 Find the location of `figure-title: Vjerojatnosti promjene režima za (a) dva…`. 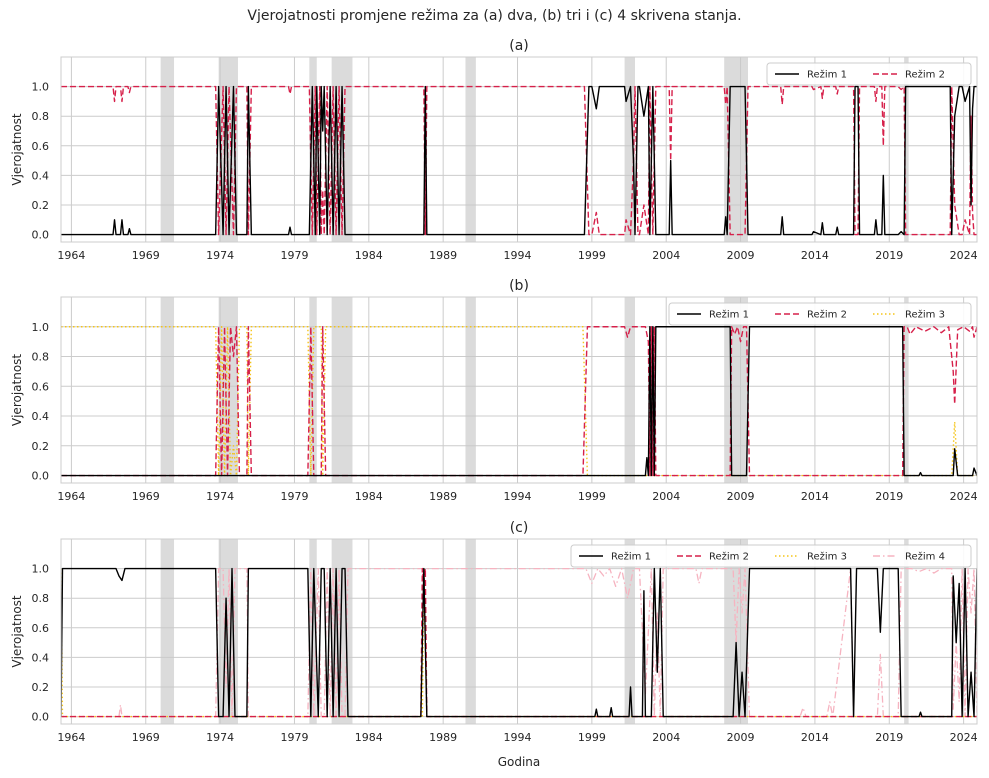

figure-title: Vjerojatnosti promjene režima za (a) dva… is located at coordinates (494, 16).